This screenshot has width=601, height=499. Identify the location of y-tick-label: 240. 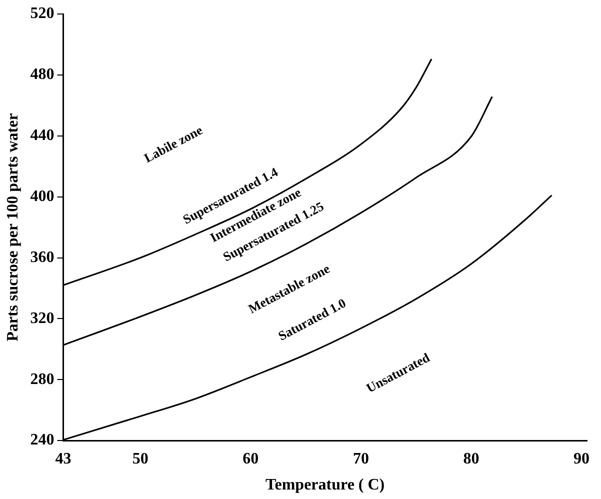
(42, 440).